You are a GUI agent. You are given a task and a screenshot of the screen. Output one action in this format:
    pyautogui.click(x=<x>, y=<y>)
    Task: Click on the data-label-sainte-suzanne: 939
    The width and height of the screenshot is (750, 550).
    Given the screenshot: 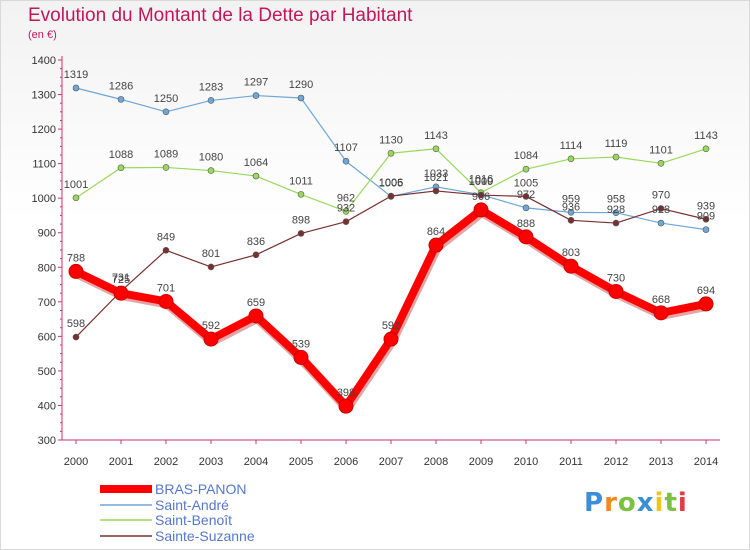 What is the action you would take?
    pyautogui.click(x=706, y=206)
    